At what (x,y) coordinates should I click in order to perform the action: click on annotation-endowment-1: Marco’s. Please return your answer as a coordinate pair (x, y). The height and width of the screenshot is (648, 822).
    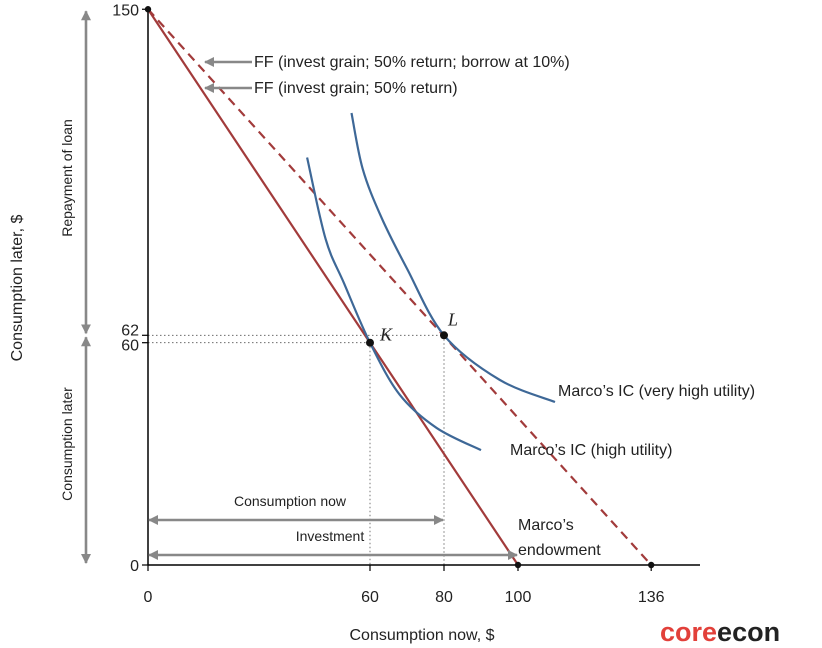
    Looking at the image, I should click on (546, 525).